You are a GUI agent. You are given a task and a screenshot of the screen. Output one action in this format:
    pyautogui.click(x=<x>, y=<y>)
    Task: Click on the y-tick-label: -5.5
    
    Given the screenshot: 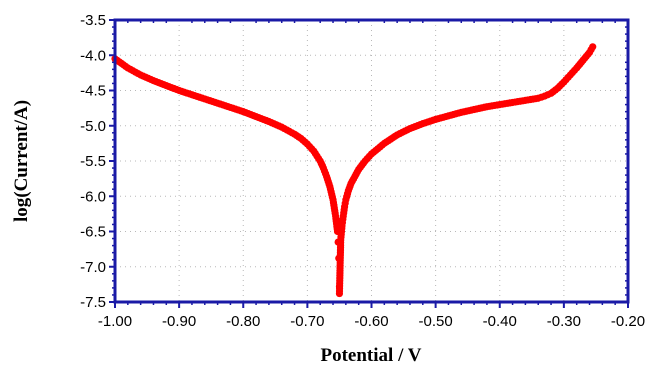 What is the action you would take?
    pyautogui.click(x=93, y=161)
    